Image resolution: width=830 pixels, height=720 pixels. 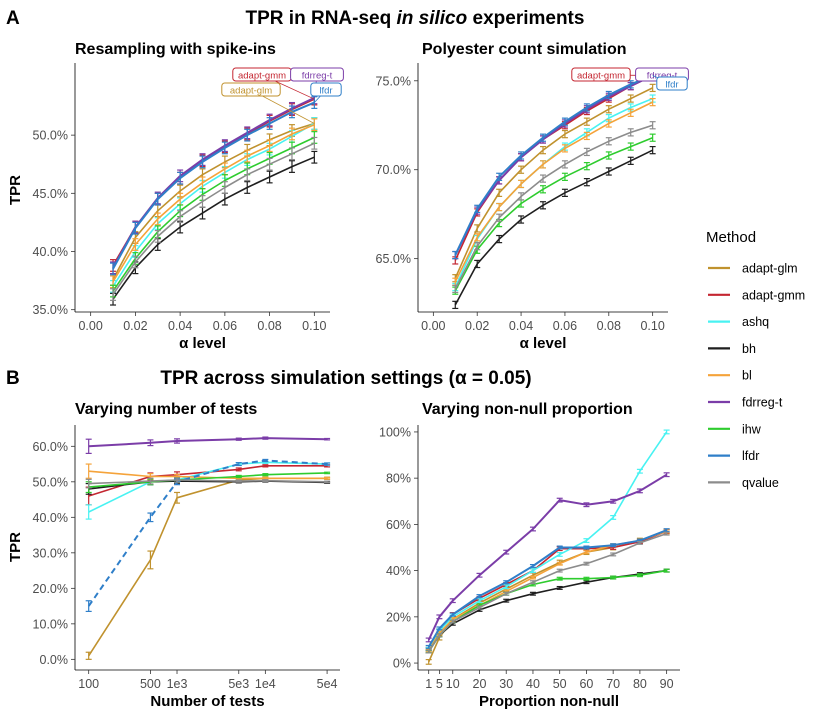 I want to click on section-a-title-italic: in silico, so click(x=431, y=18).